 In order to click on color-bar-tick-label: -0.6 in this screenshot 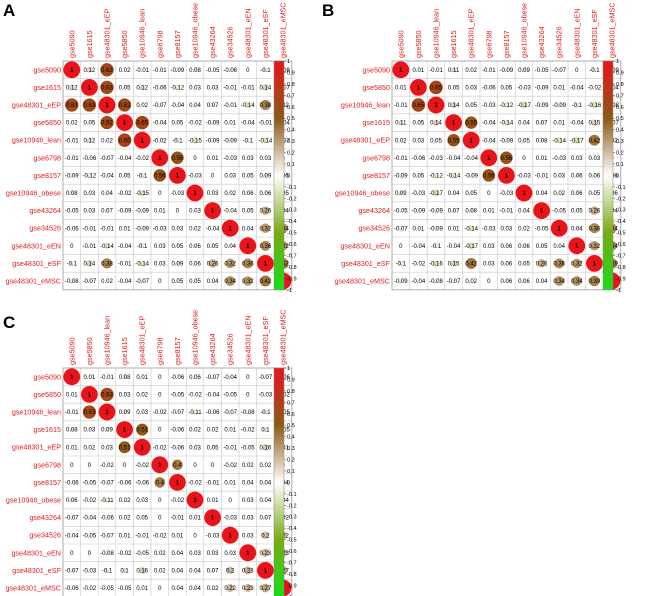, I will do `click(292, 245)`.